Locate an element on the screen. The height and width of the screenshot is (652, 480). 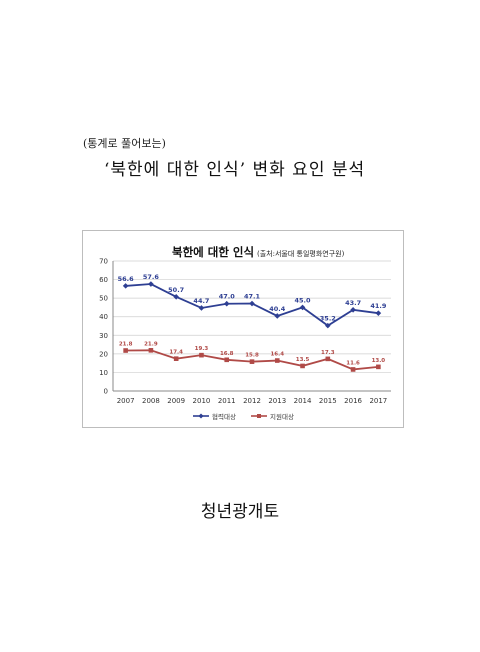
data-label: 47.0 is located at coordinates (227, 297).